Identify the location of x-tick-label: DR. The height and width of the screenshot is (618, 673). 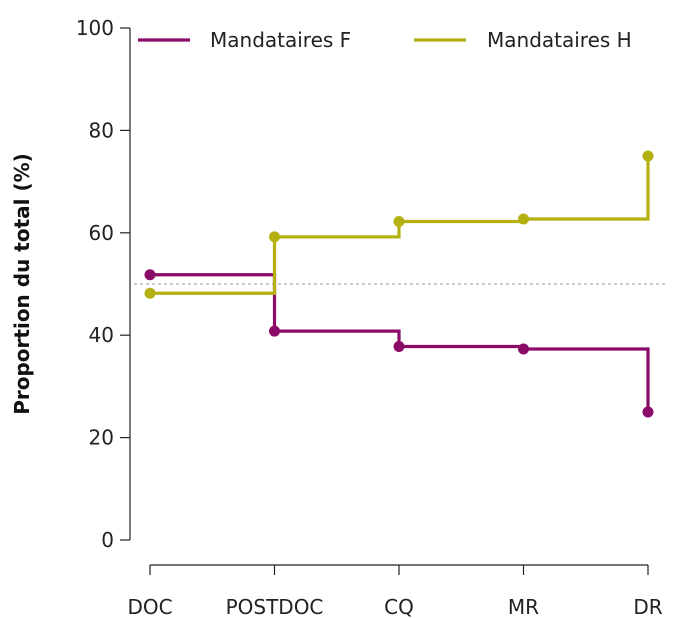
(647, 606).